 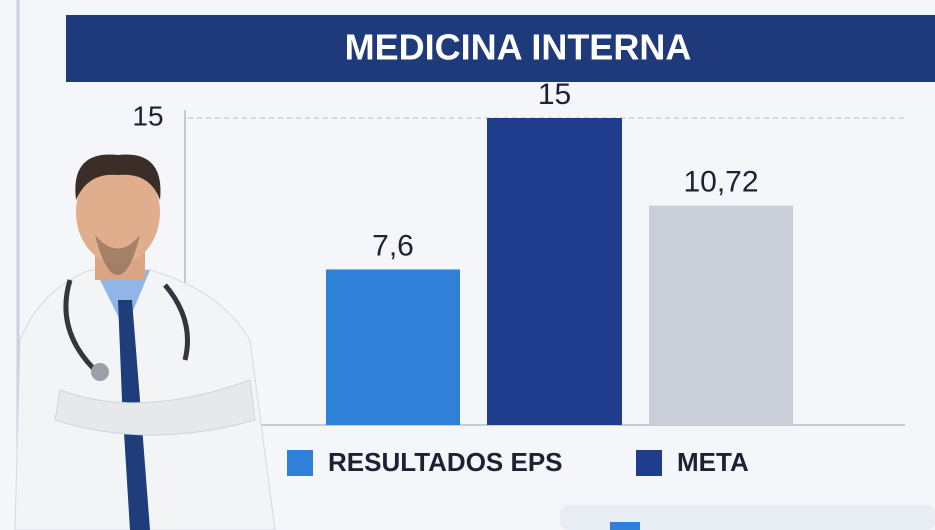 What do you see at coordinates (118, 177) in the screenshot?
I see `hair` at bounding box center [118, 177].